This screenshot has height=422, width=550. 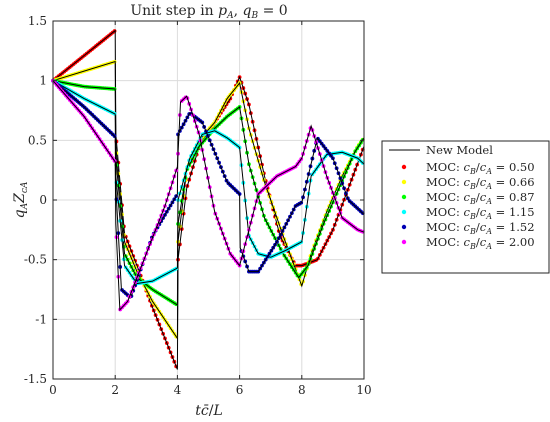 I want to click on legend-entry-label: MOC: cB/cA = 1.15, so click(x=480, y=213).